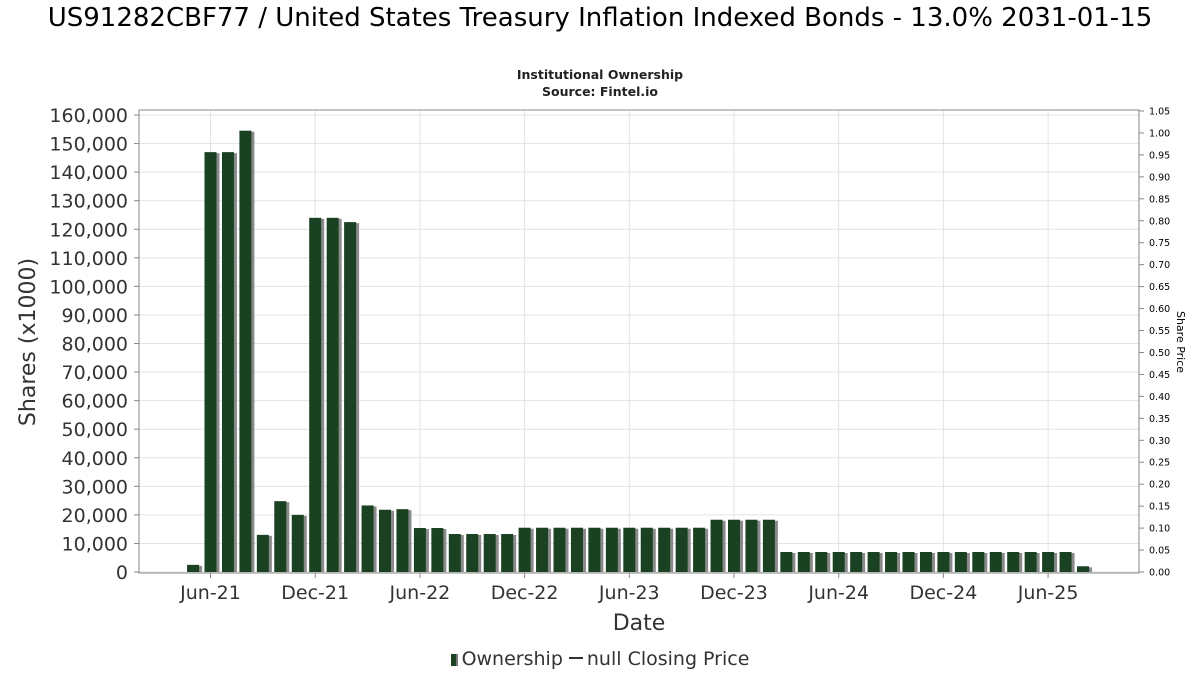 The image size is (1200, 675). Describe the element at coordinates (88, 173) in the screenshot. I see `y-tick-label: 140,000` at that location.